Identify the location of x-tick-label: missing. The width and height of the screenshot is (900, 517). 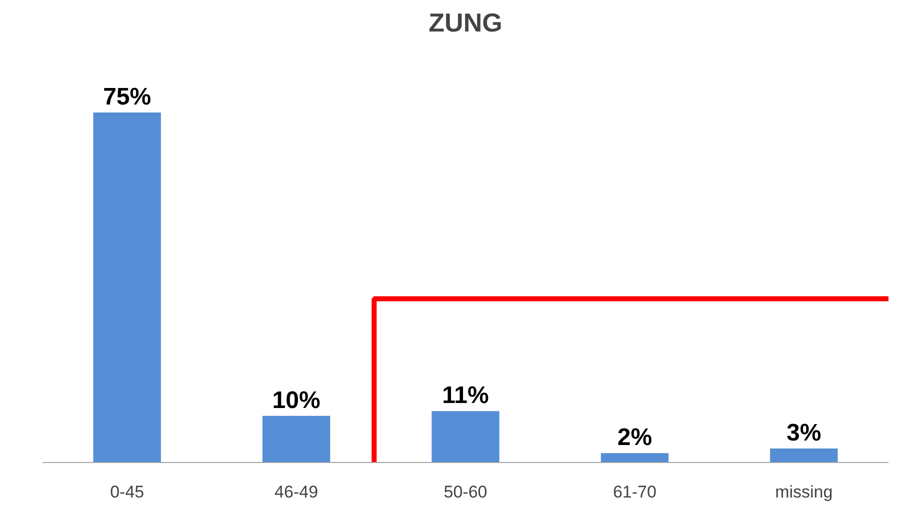
(804, 492).